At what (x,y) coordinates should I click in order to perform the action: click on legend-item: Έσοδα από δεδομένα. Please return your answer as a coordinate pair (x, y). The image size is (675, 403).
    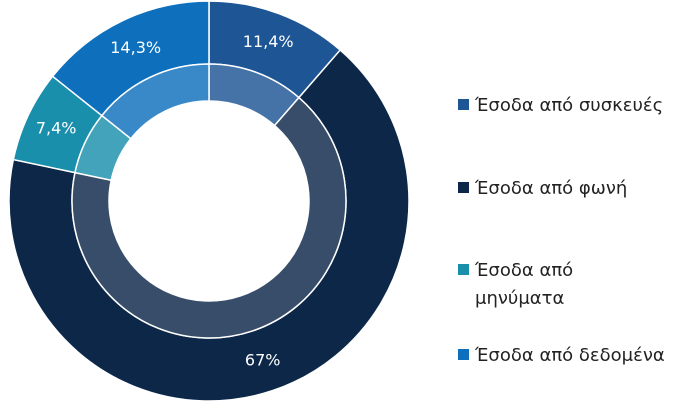
    Looking at the image, I should click on (561, 356).